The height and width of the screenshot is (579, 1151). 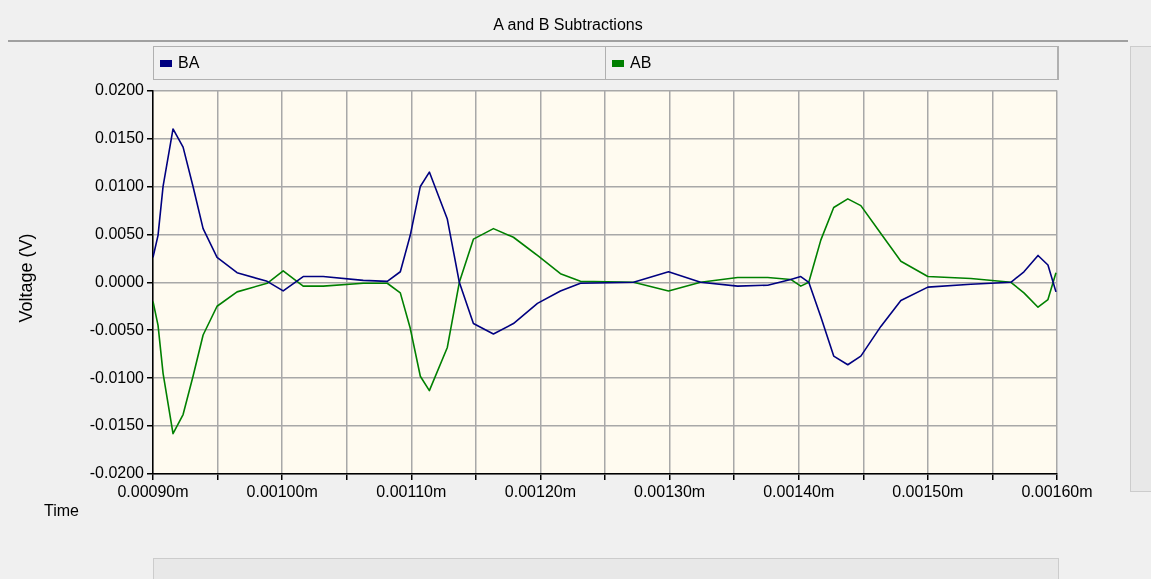 I want to click on x-tick-label: 0.00100m, so click(x=282, y=492).